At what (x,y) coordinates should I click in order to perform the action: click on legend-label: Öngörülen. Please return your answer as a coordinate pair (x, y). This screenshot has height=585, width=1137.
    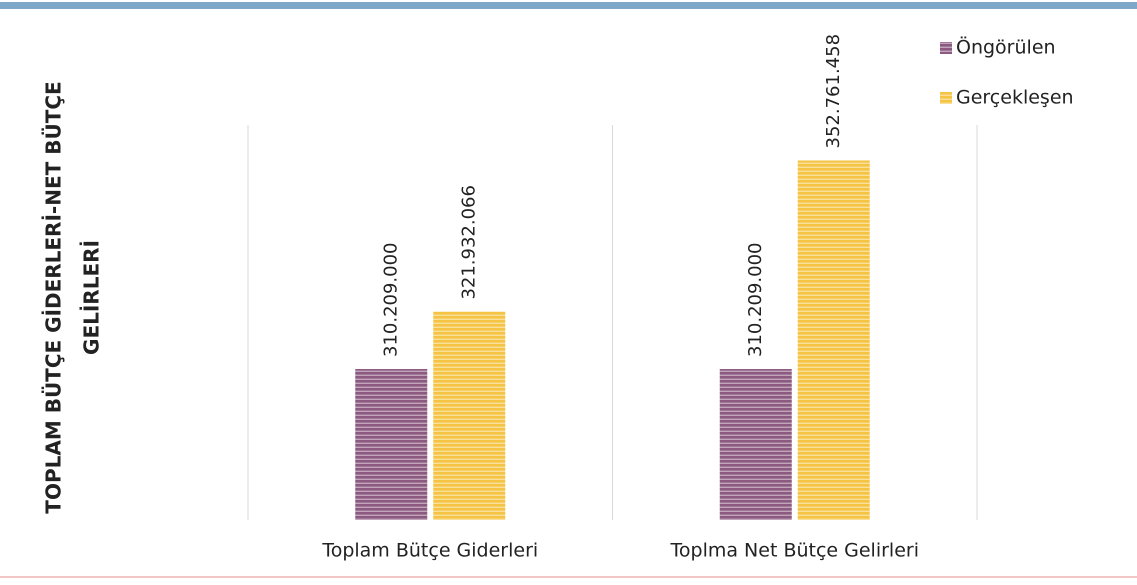
    Looking at the image, I should click on (1006, 47).